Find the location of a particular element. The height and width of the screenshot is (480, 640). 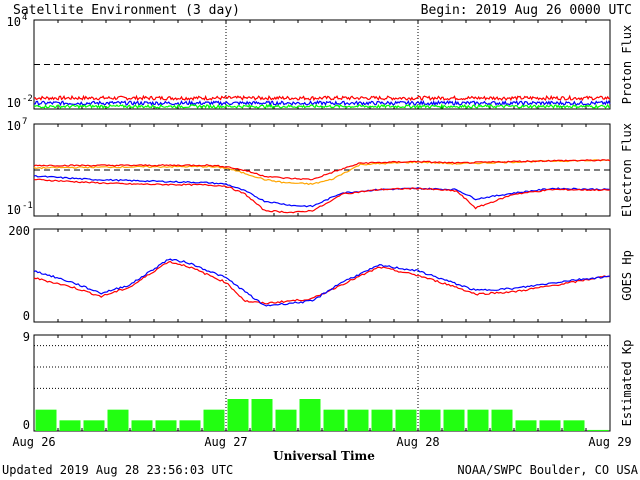

proton-series-green-line is located at coordinates (322, 106).